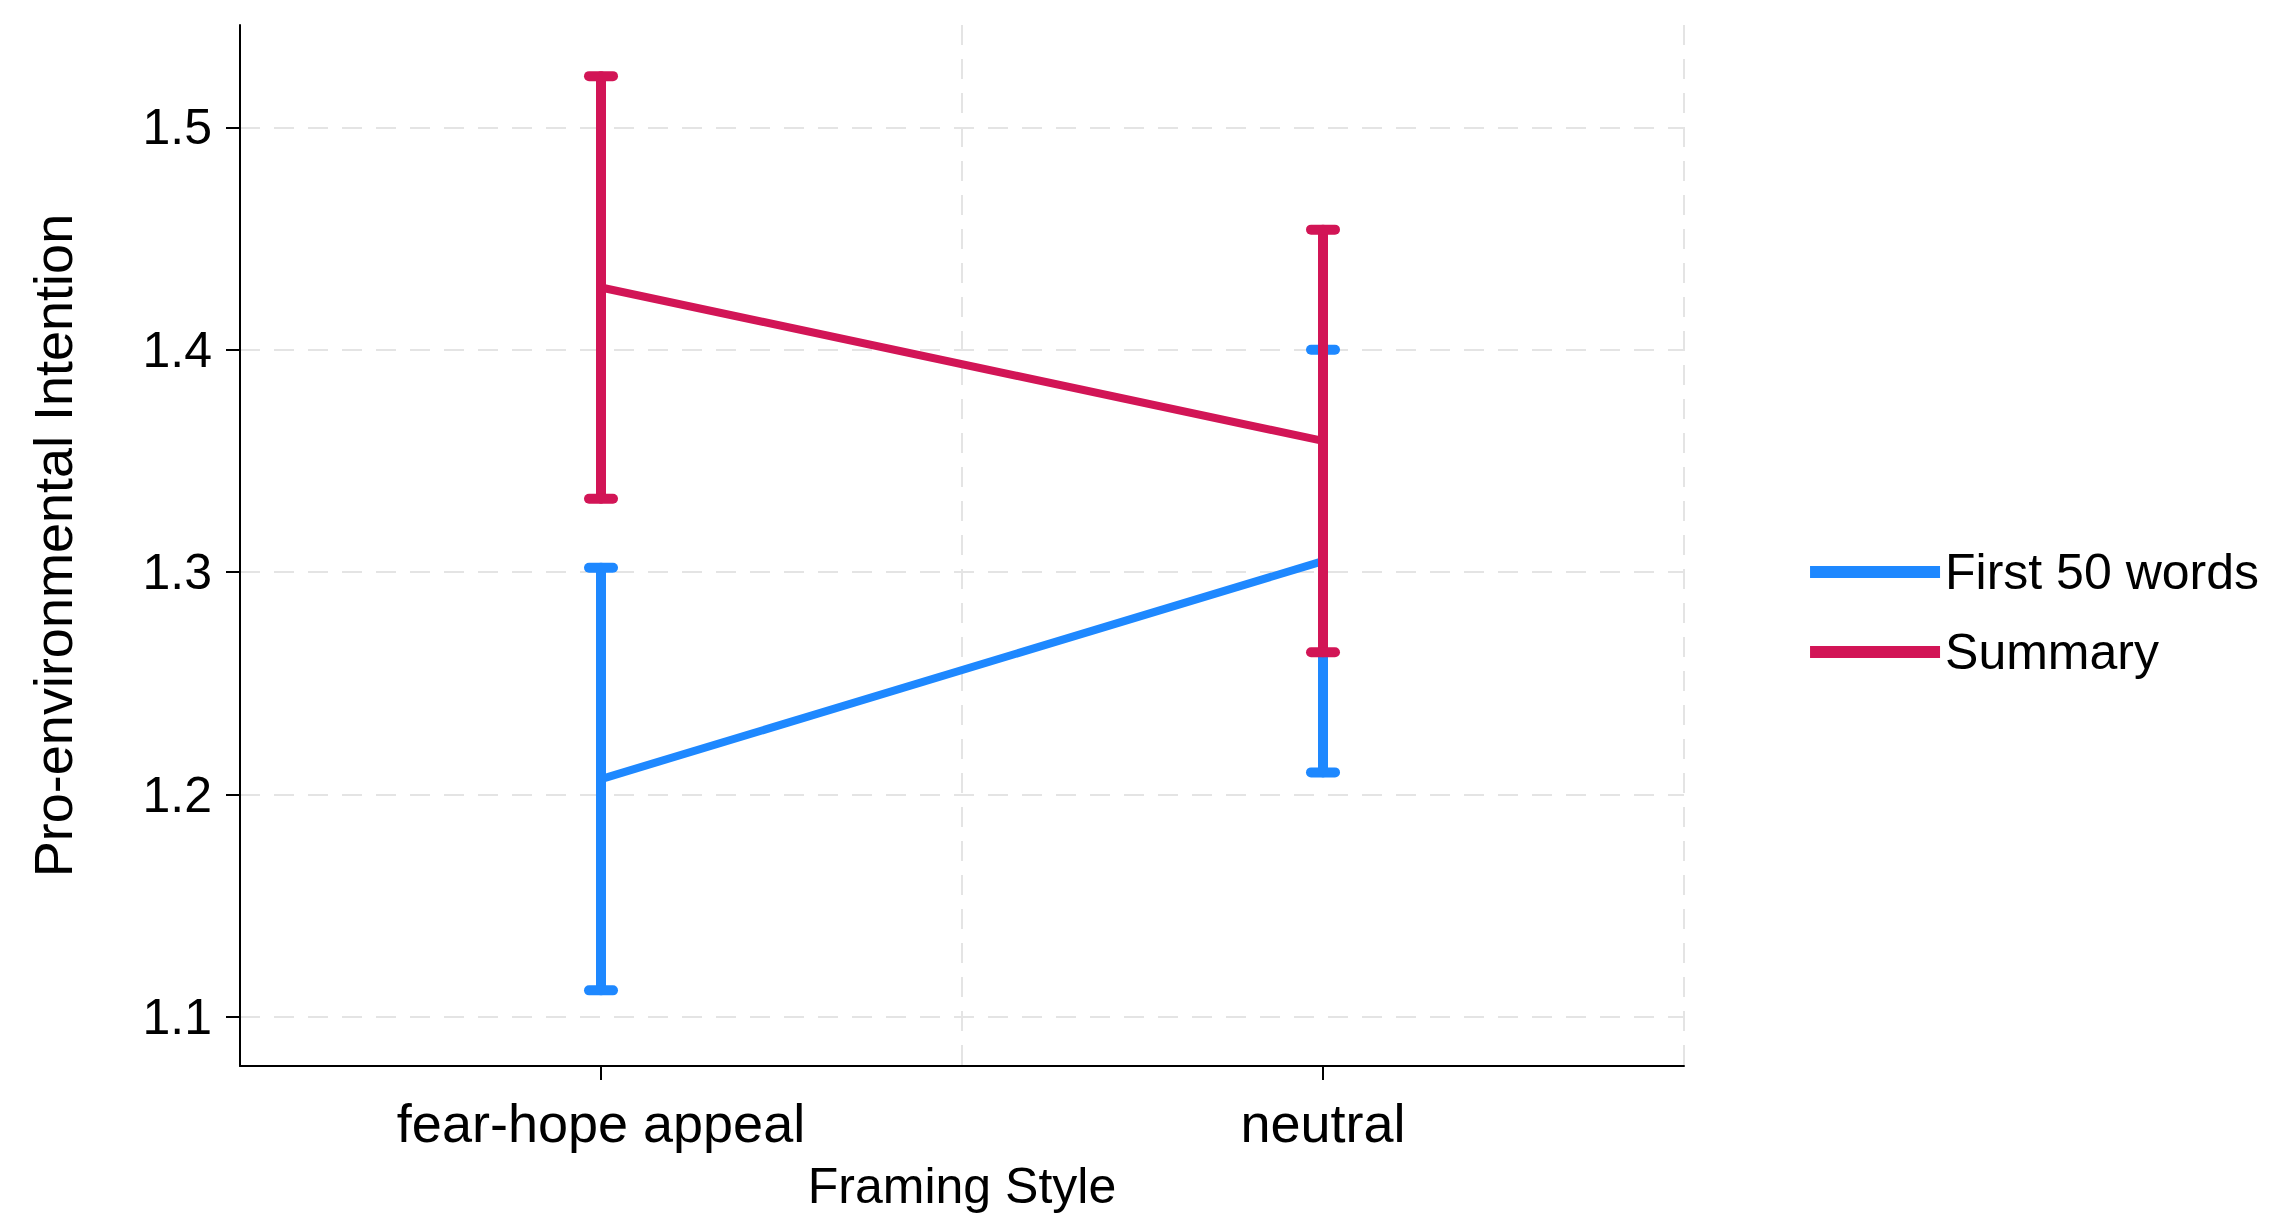 Image resolution: width=2277 pixels, height=1224 pixels. What do you see at coordinates (177, 794) in the screenshot?
I see `y-tick-label: 1.2` at bounding box center [177, 794].